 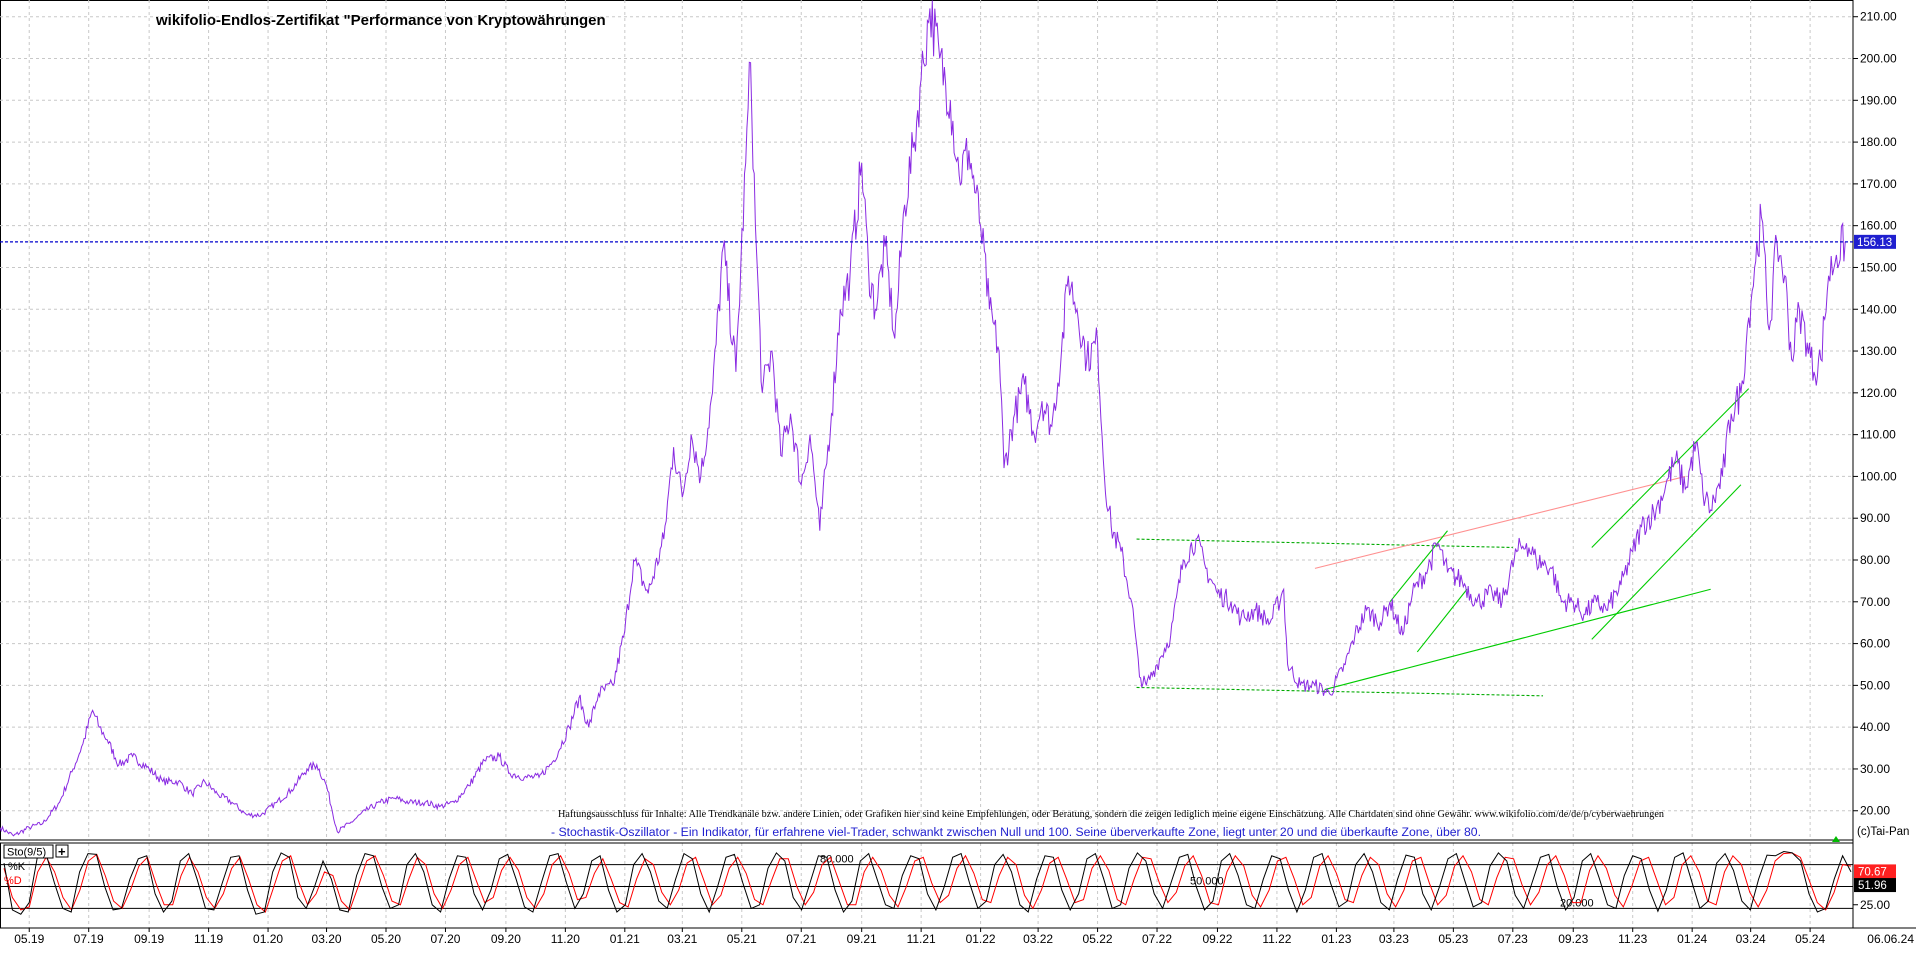 What do you see at coordinates (1453, 939) in the screenshot?
I see `x-tick-label: 05.23` at bounding box center [1453, 939].